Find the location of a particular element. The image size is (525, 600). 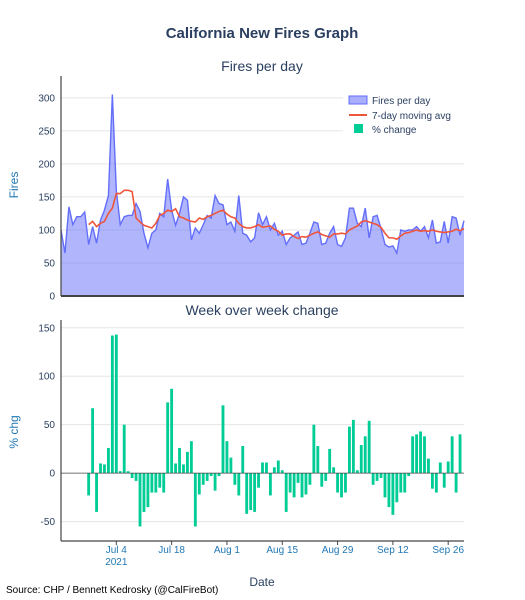

panel-2-ytick-2: 50 is located at coordinates (50, 425).